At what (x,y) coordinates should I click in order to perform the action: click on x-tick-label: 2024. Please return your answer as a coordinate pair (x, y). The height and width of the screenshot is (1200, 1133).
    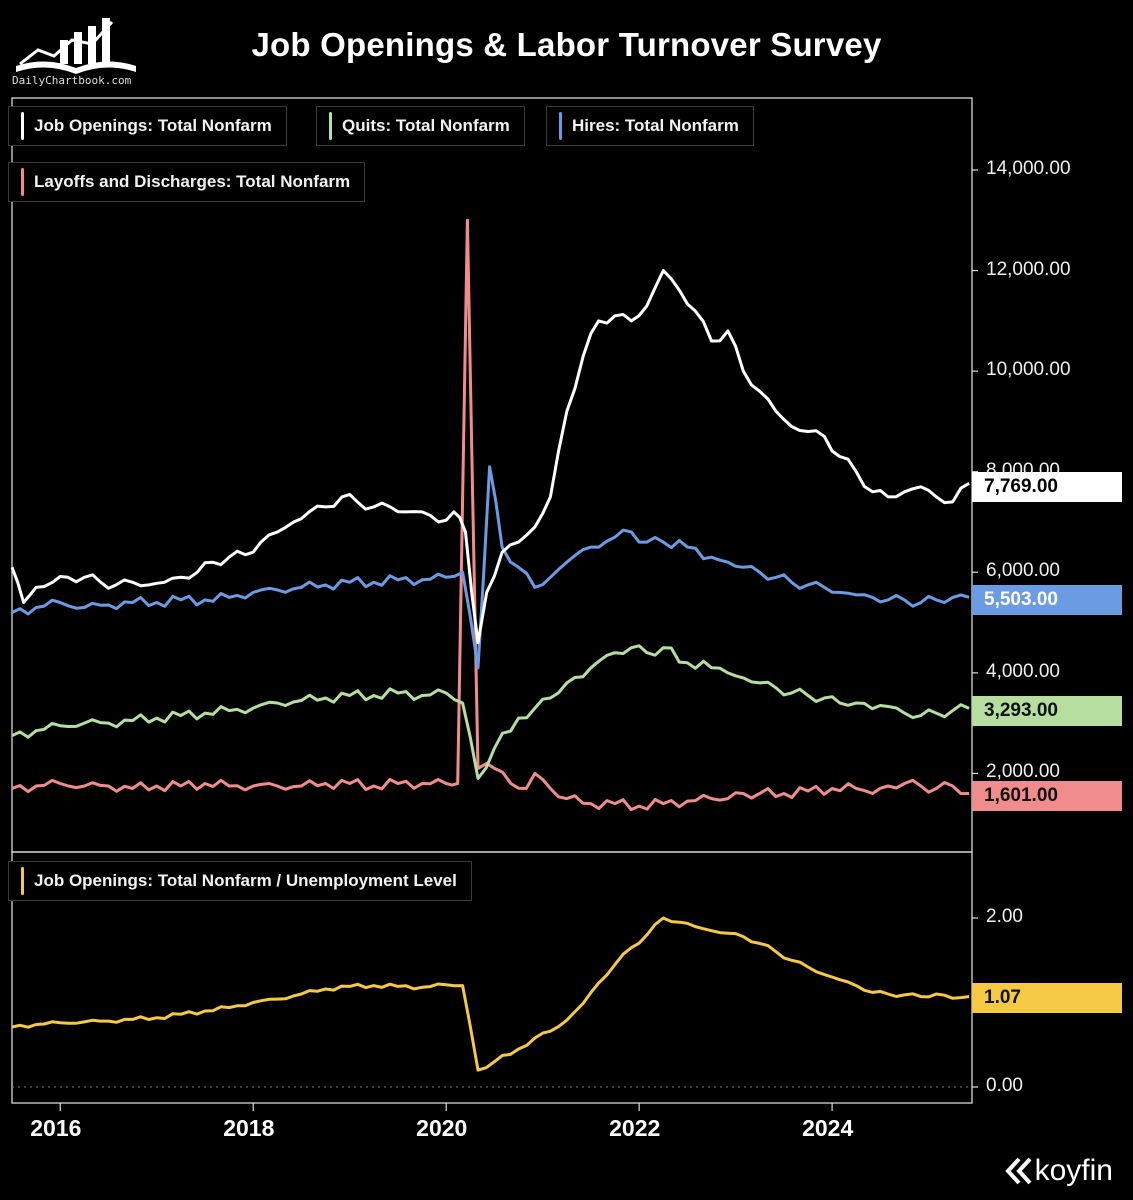
    Looking at the image, I should click on (828, 1128).